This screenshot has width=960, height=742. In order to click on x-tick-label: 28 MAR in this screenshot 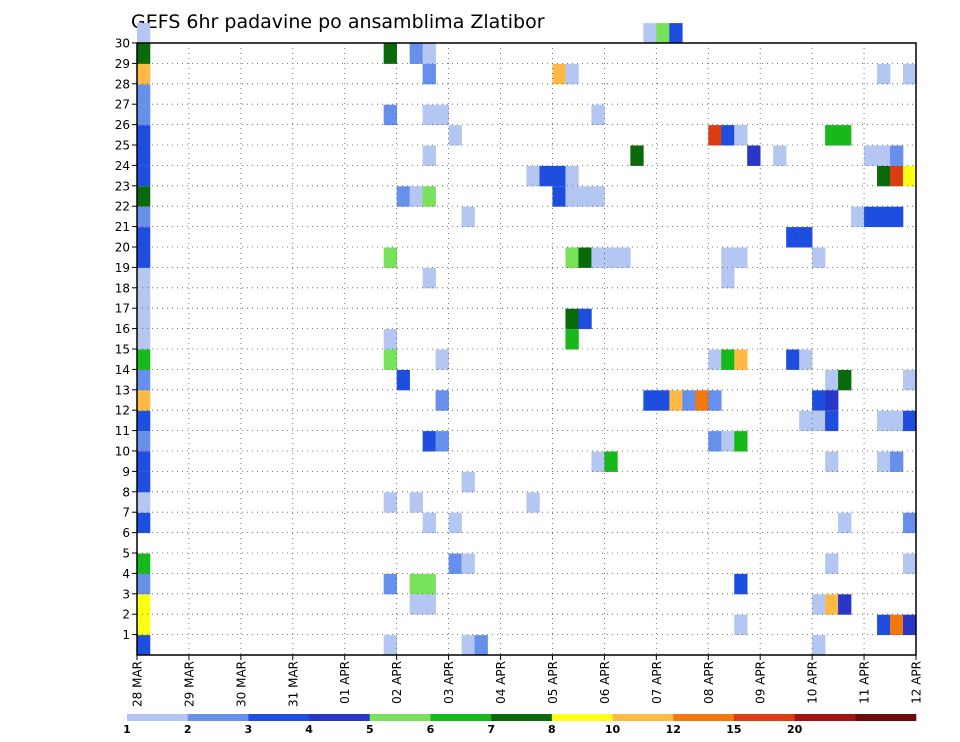, I will do `click(138, 684)`.